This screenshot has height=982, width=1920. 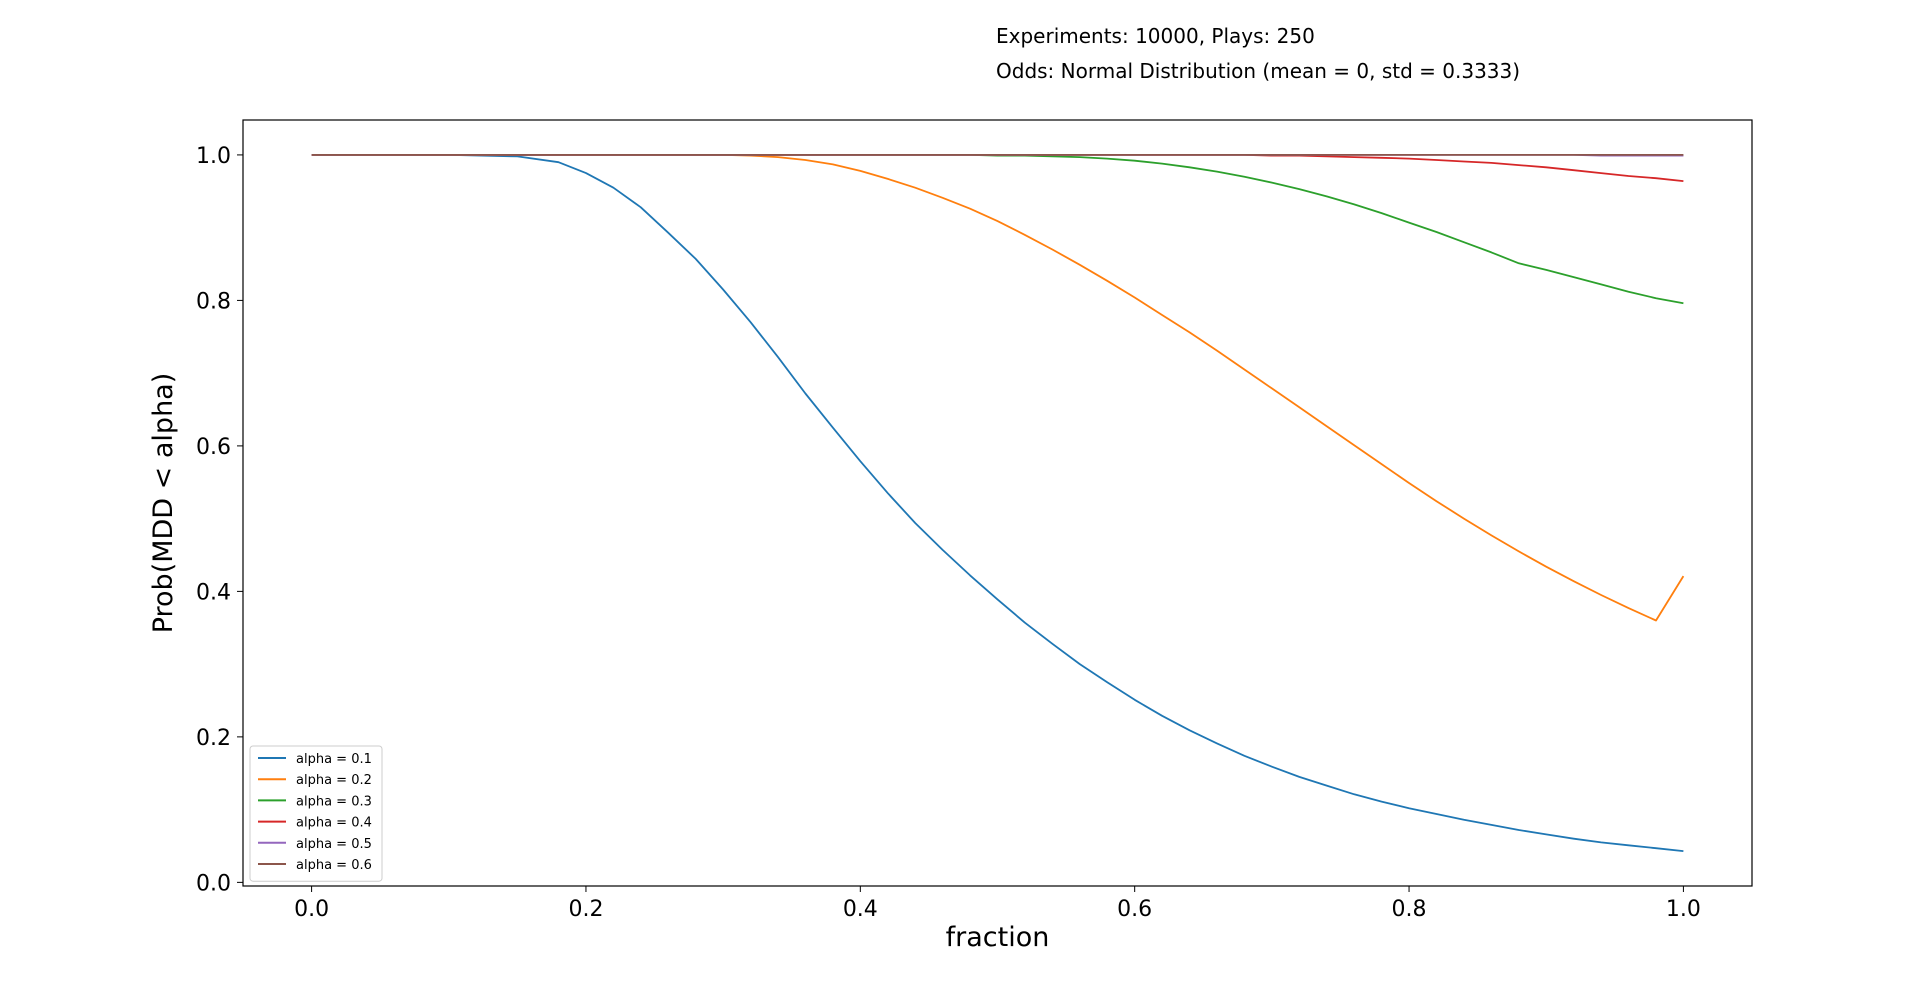 I want to click on legend-label-2: alpha = 0.2, so click(x=334, y=780).